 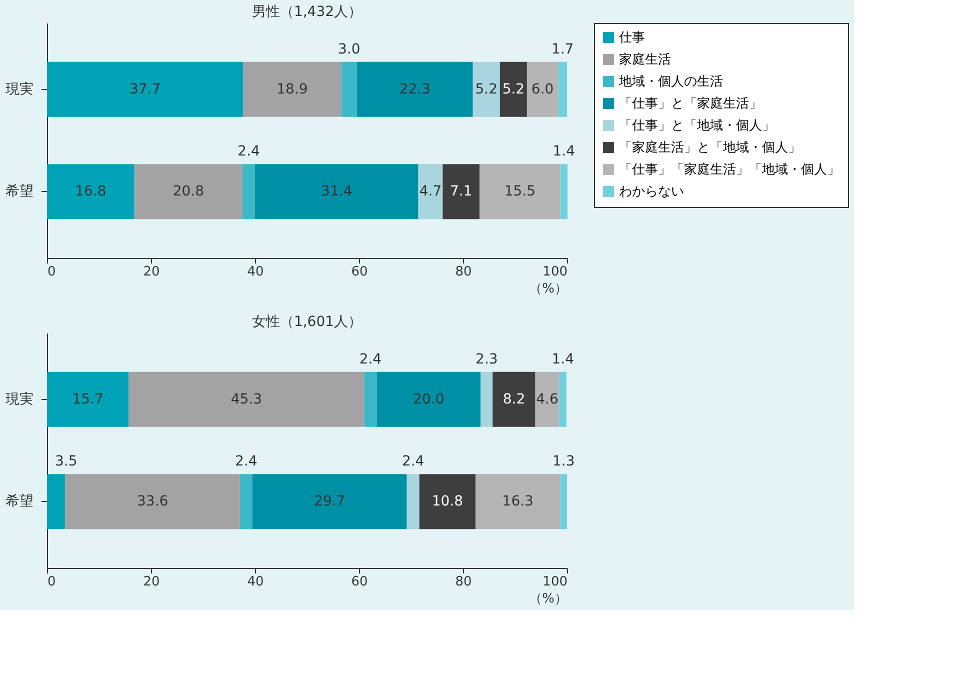 I want to click on data-label: 16.8, so click(x=90, y=192).